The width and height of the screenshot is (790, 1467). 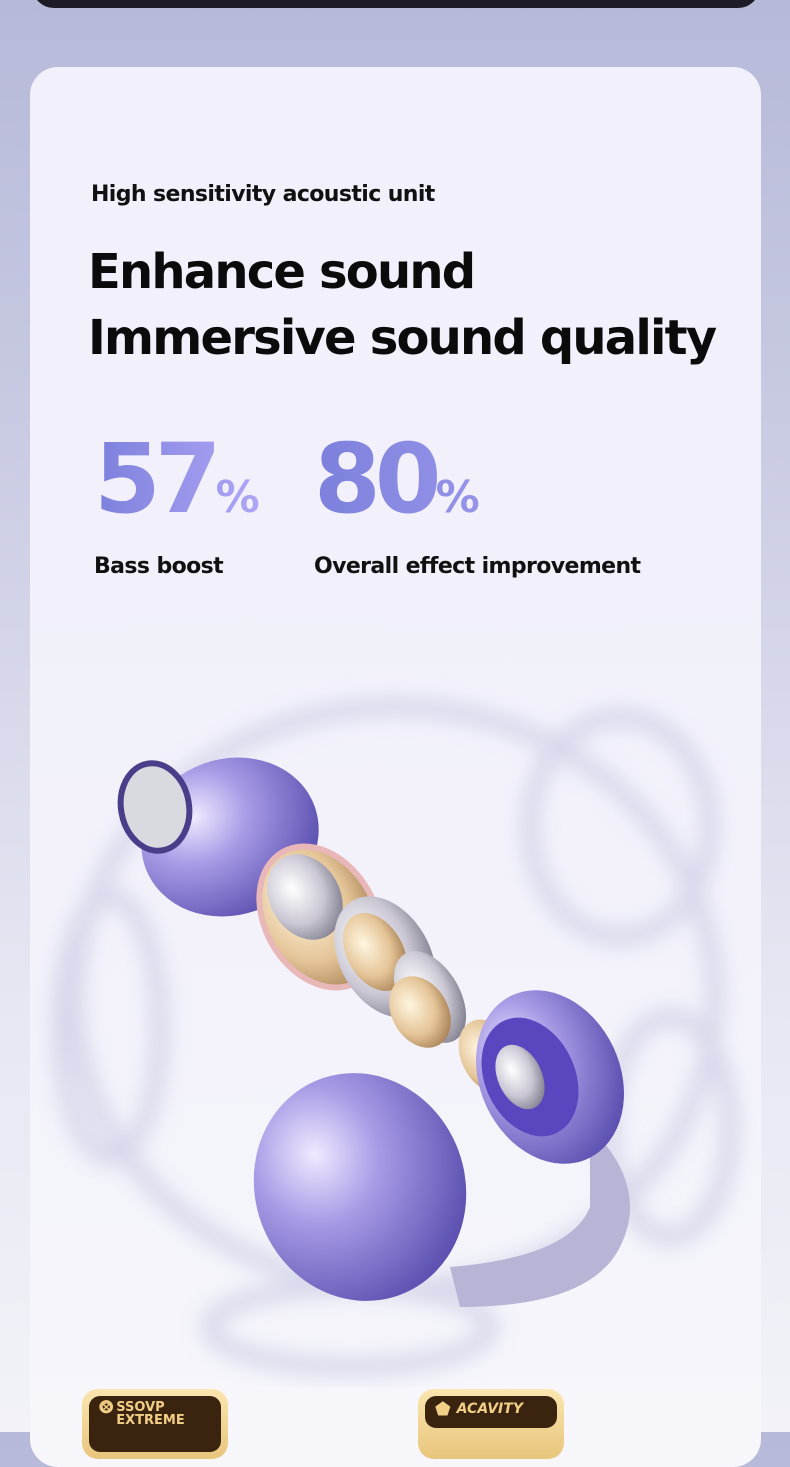 What do you see at coordinates (396, 4) in the screenshot?
I see `previous-section-edge` at bounding box center [396, 4].